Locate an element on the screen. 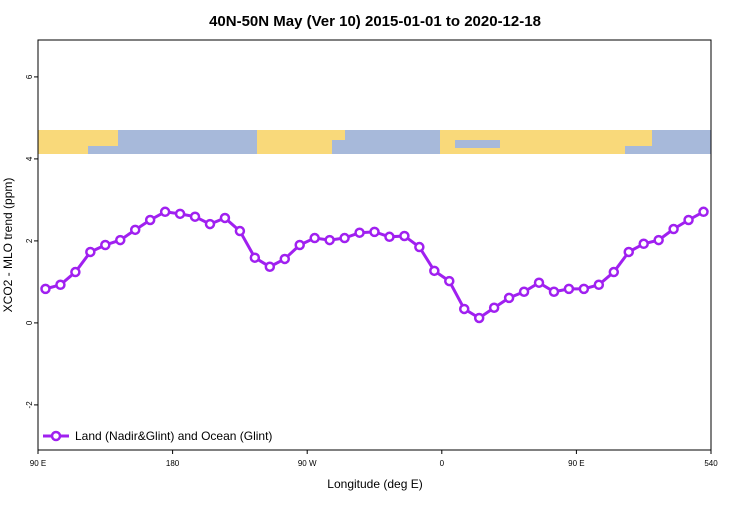 This screenshot has width=750, height=505. x-tick-label: 180 is located at coordinates (173, 463).